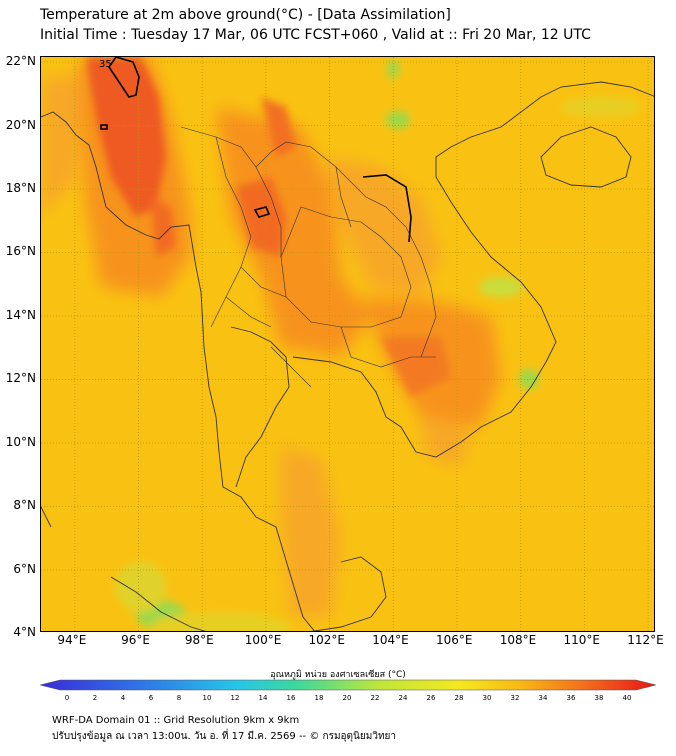  I want to click on lat-label: 4°N, so click(24, 632).